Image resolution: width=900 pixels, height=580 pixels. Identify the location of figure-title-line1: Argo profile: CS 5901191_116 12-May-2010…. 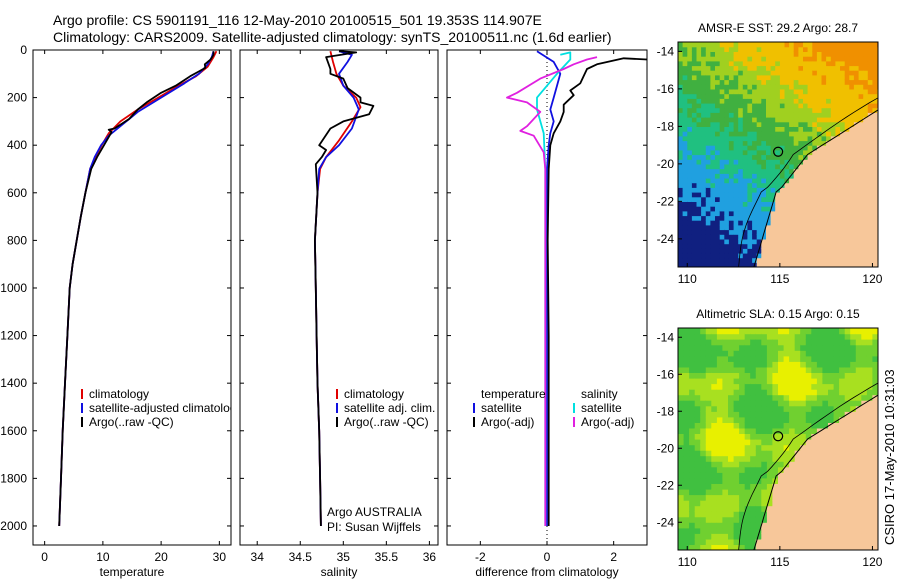
(297, 20).